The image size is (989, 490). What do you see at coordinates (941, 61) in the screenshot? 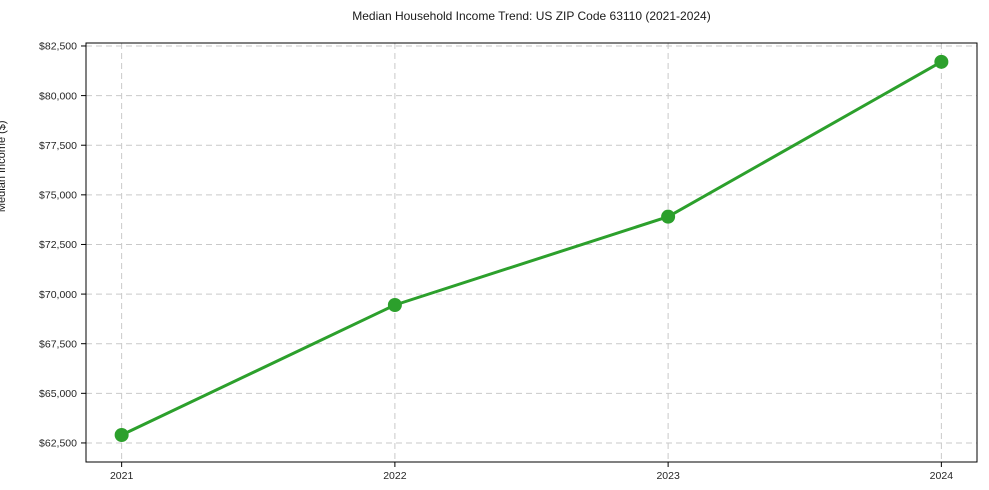
I see `data-point-2024` at bounding box center [941, 61].